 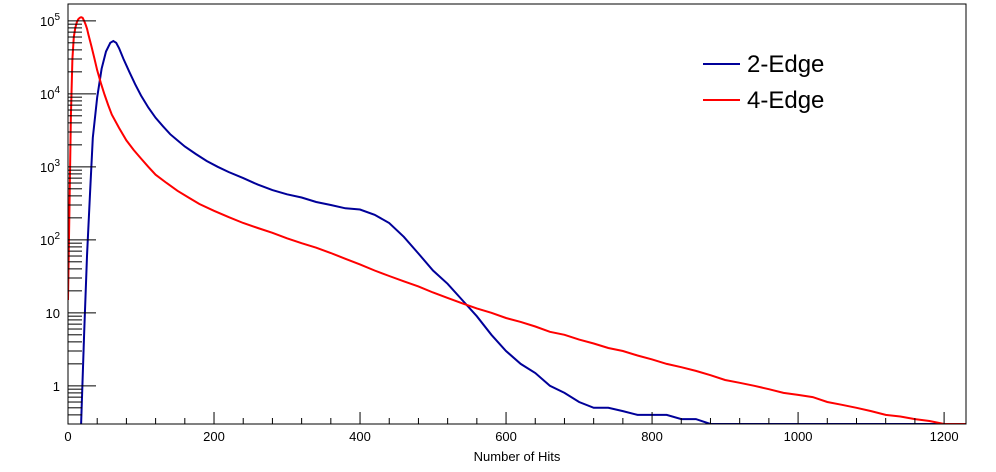 I want to click on y-tick-label: 10⁵, so click(x=50, y=20).